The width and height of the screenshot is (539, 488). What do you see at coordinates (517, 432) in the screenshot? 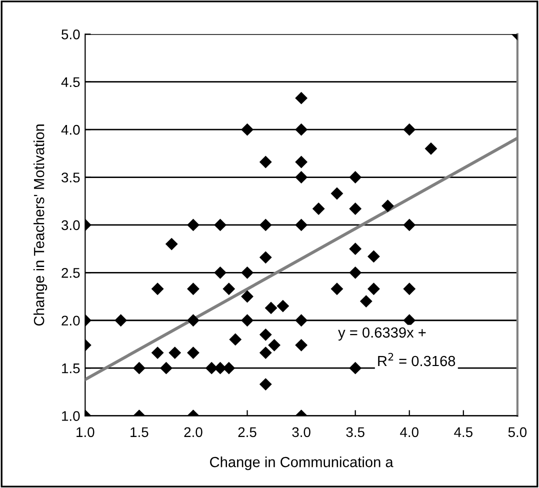
I see `x-tick-label: 5.0` at bounding box center [517, 432].